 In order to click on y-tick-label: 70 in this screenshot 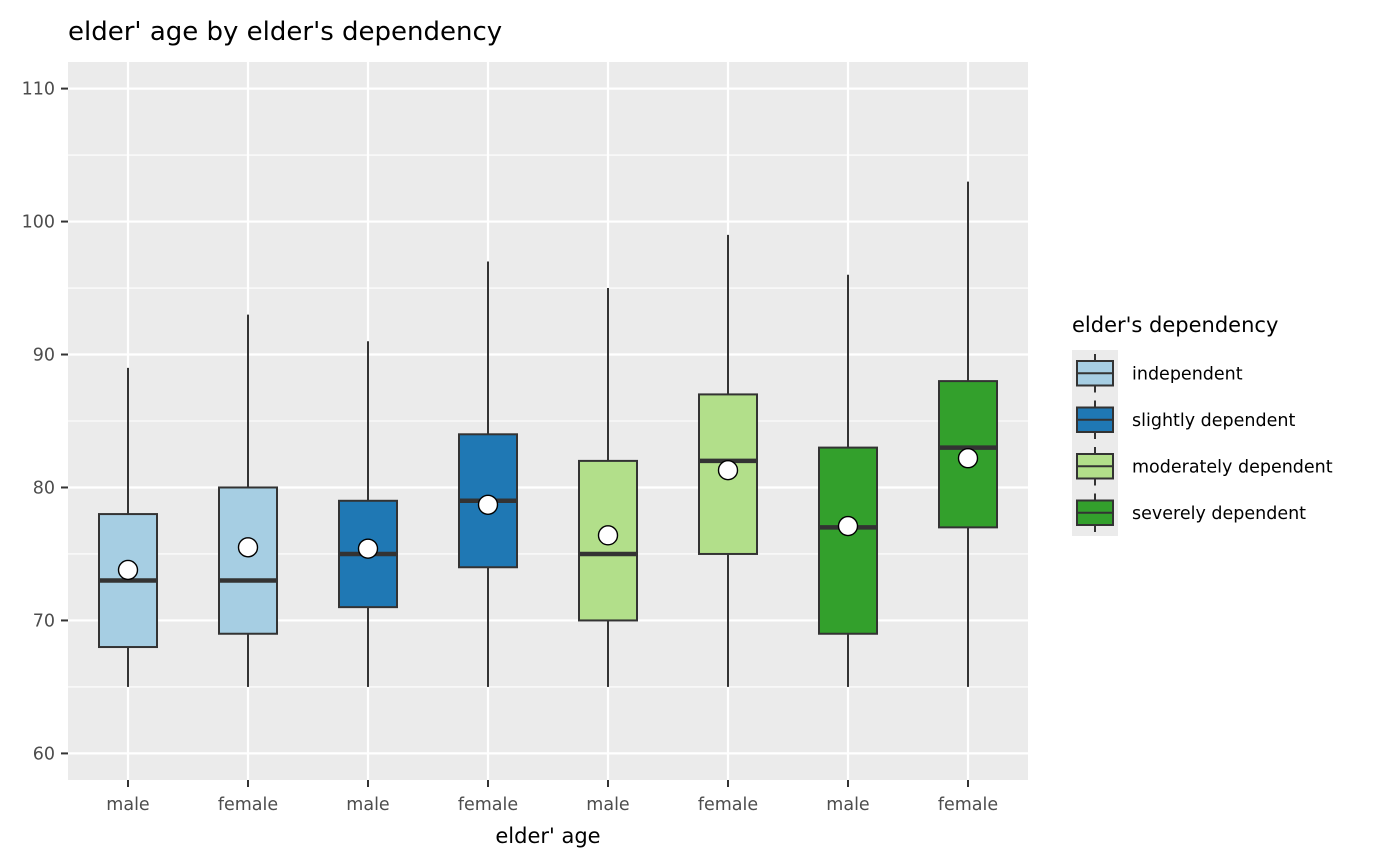, I will do `click(44, 621)`.